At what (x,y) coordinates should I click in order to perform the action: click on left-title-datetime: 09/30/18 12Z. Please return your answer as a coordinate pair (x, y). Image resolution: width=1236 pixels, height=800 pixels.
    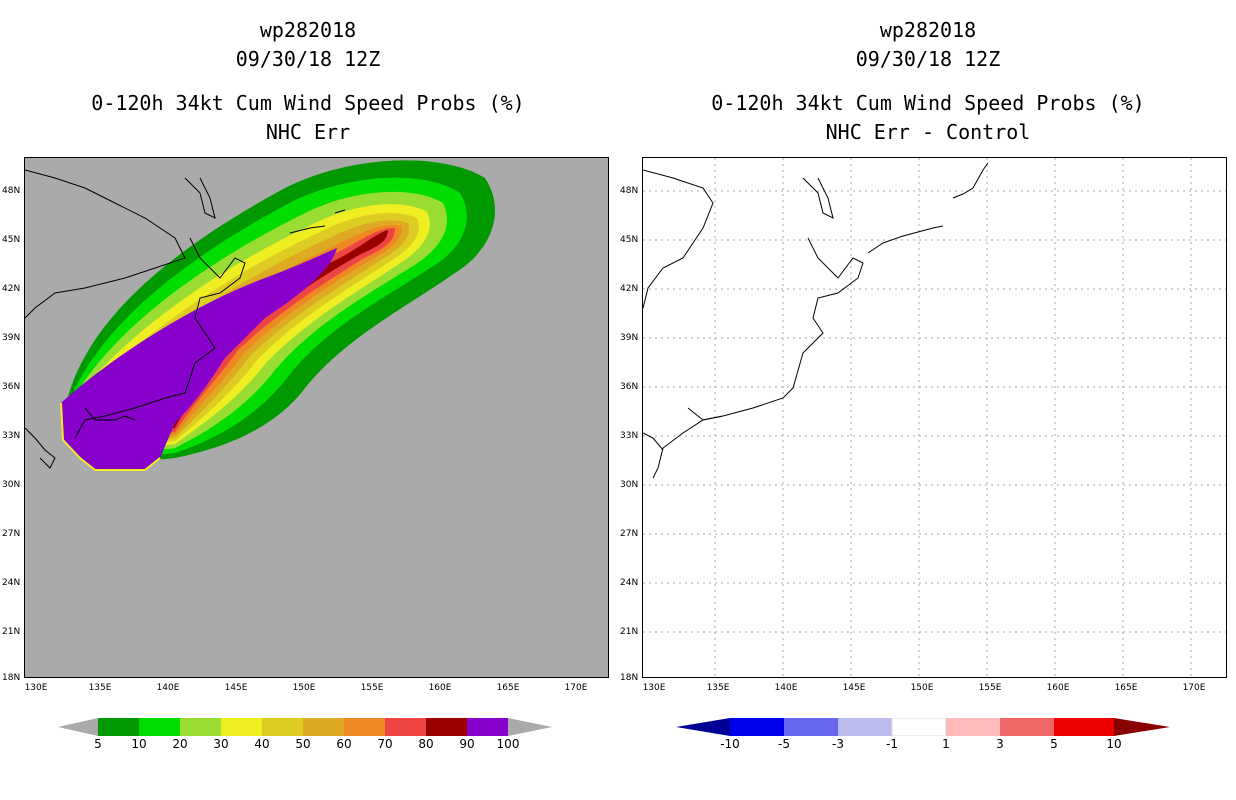
    Looking at the image, I should click on (308, 59).